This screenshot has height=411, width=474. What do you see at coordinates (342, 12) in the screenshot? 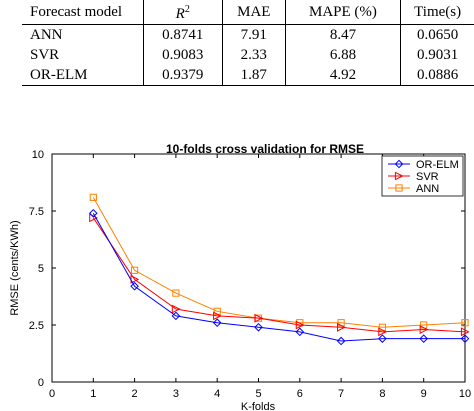
I see `header-mape: MAPE (%)` at bounding box center [342, 12].